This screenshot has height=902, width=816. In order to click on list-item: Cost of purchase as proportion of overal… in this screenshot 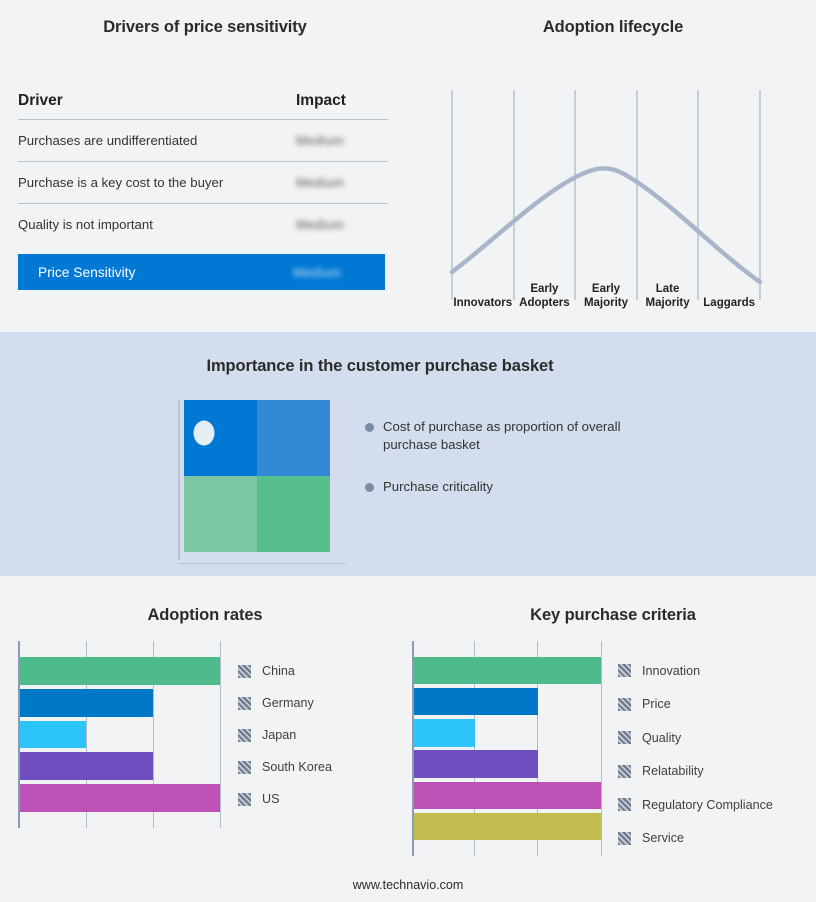, I will do `click(565, 436)`.